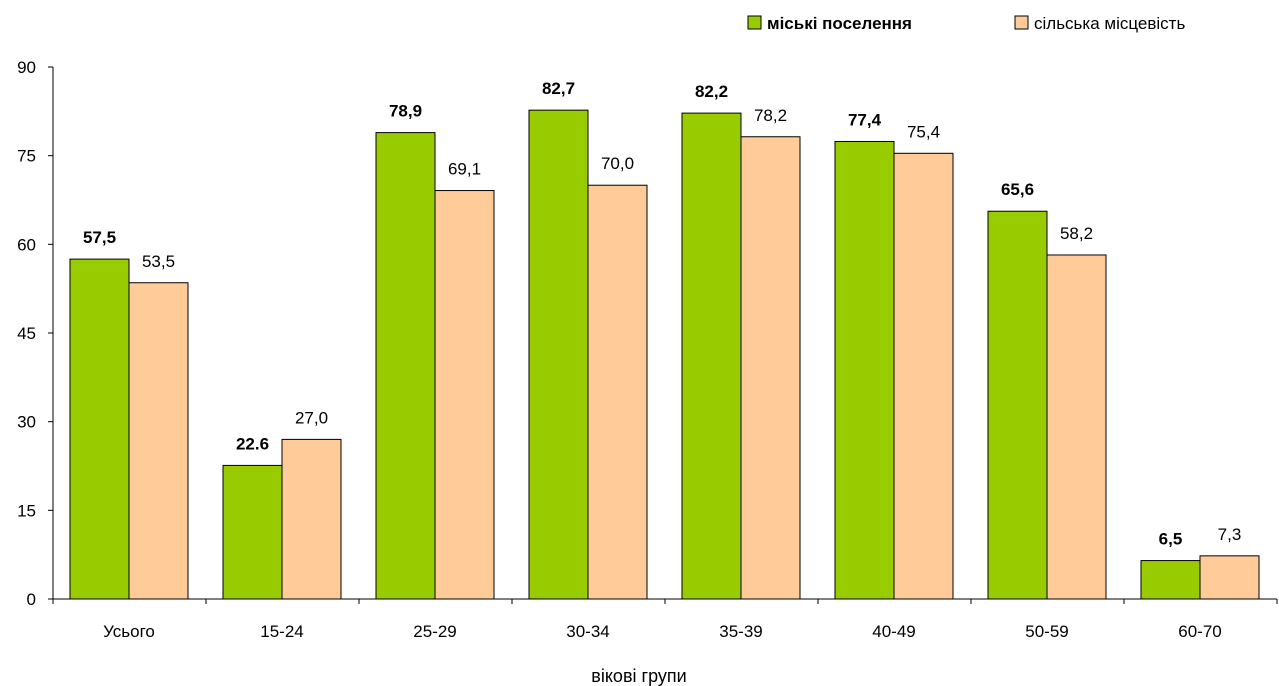 The height and width of the screenshot is (686, 1279). Describe the element at coordinates (638, 676) in the screenshot. I see `x-axis-title: вікові групи` at that location.